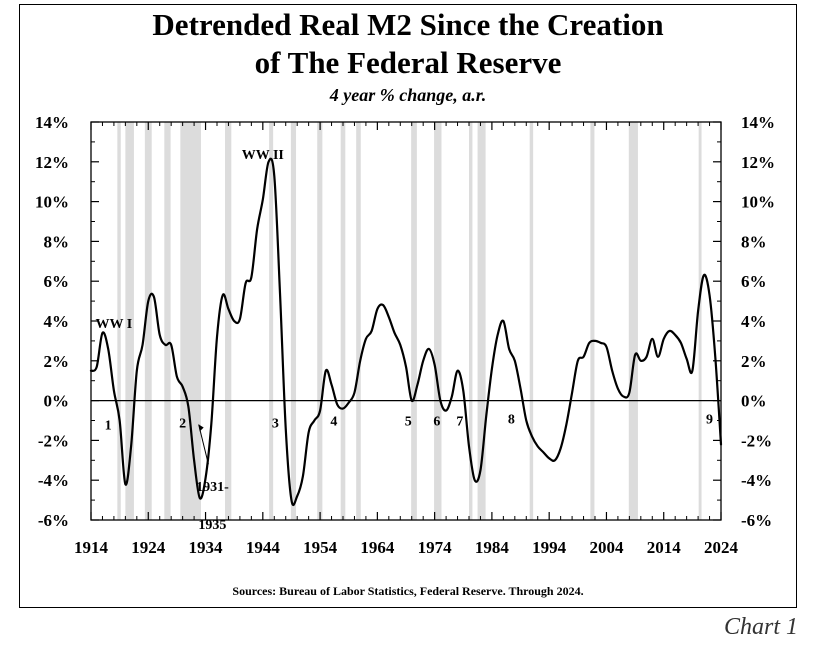 This screenshot has height=646, width=816. I want to click on y-tick-label-left: -4%, so click(53, 480).